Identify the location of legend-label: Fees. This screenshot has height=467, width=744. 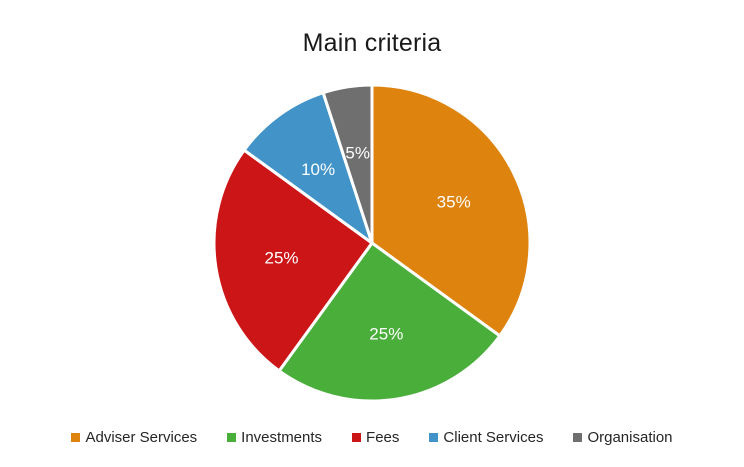
(383, 437).